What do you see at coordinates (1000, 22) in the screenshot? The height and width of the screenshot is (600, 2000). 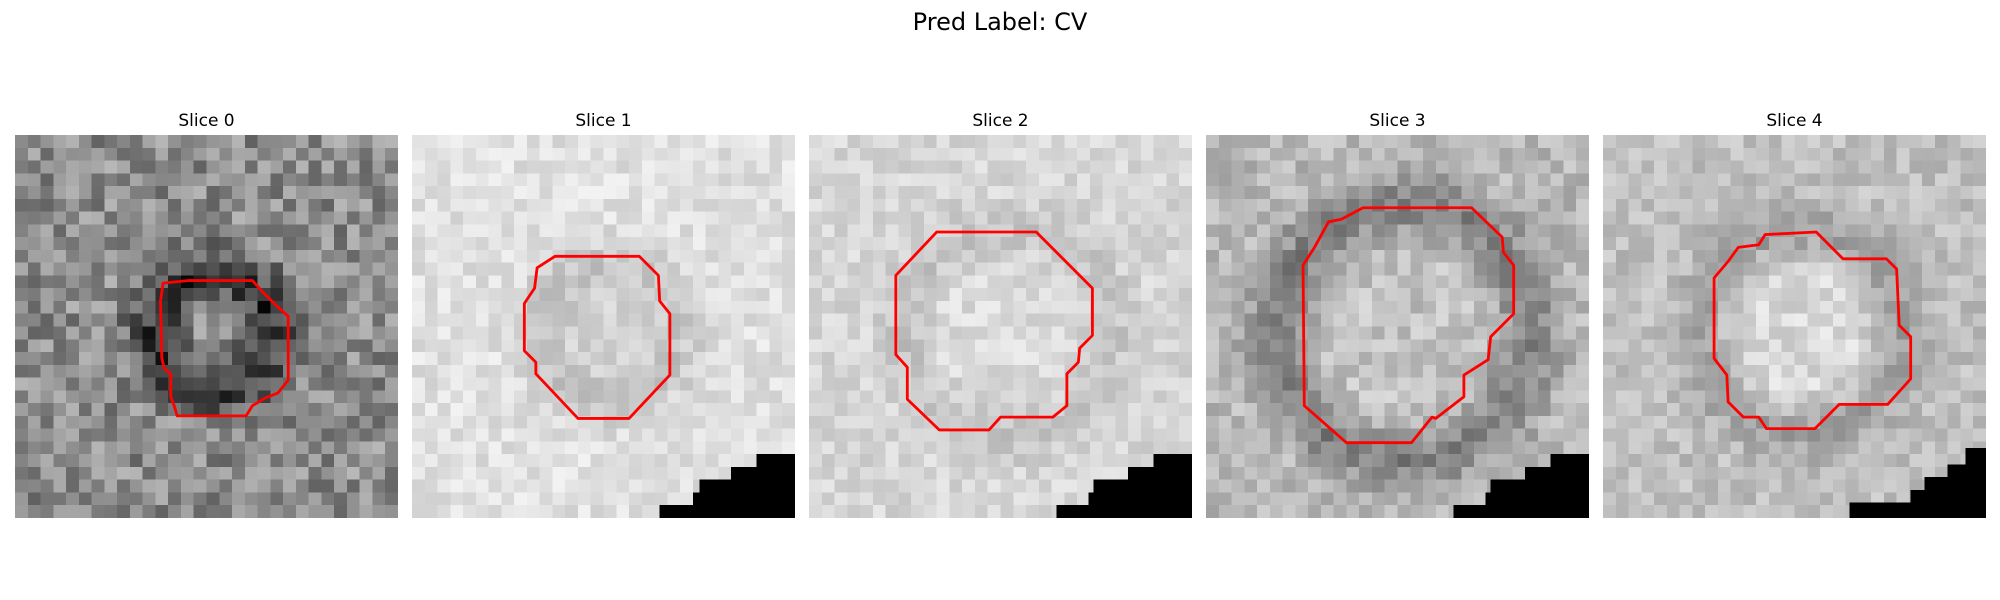 I see `figure-title: Pred Label: CV` at bounding box center [1000, 22].